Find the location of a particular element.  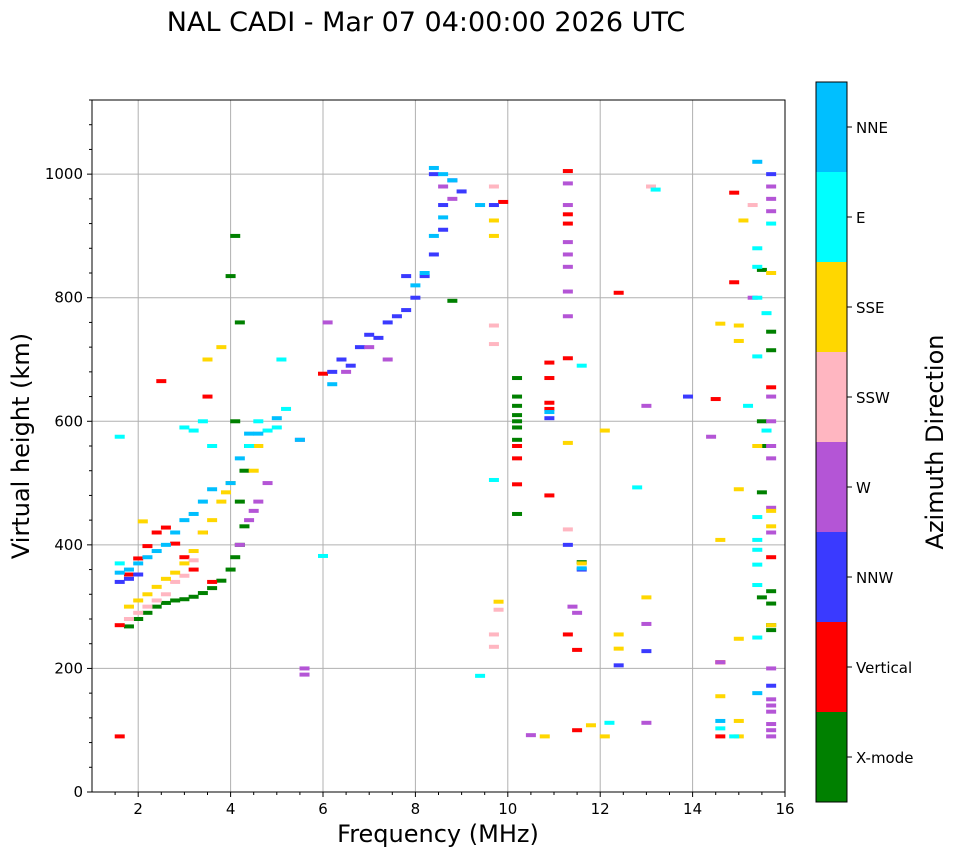

x-tick-label: 12 is located at coordinates (600, 809).